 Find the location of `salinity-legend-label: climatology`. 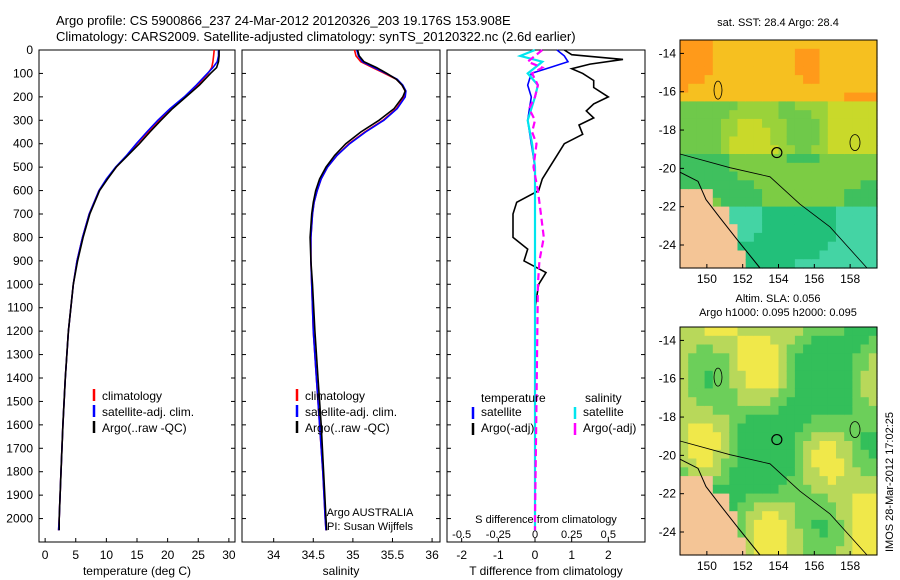

salinity-legend-label: climatology is located at coordinates (335, 396).